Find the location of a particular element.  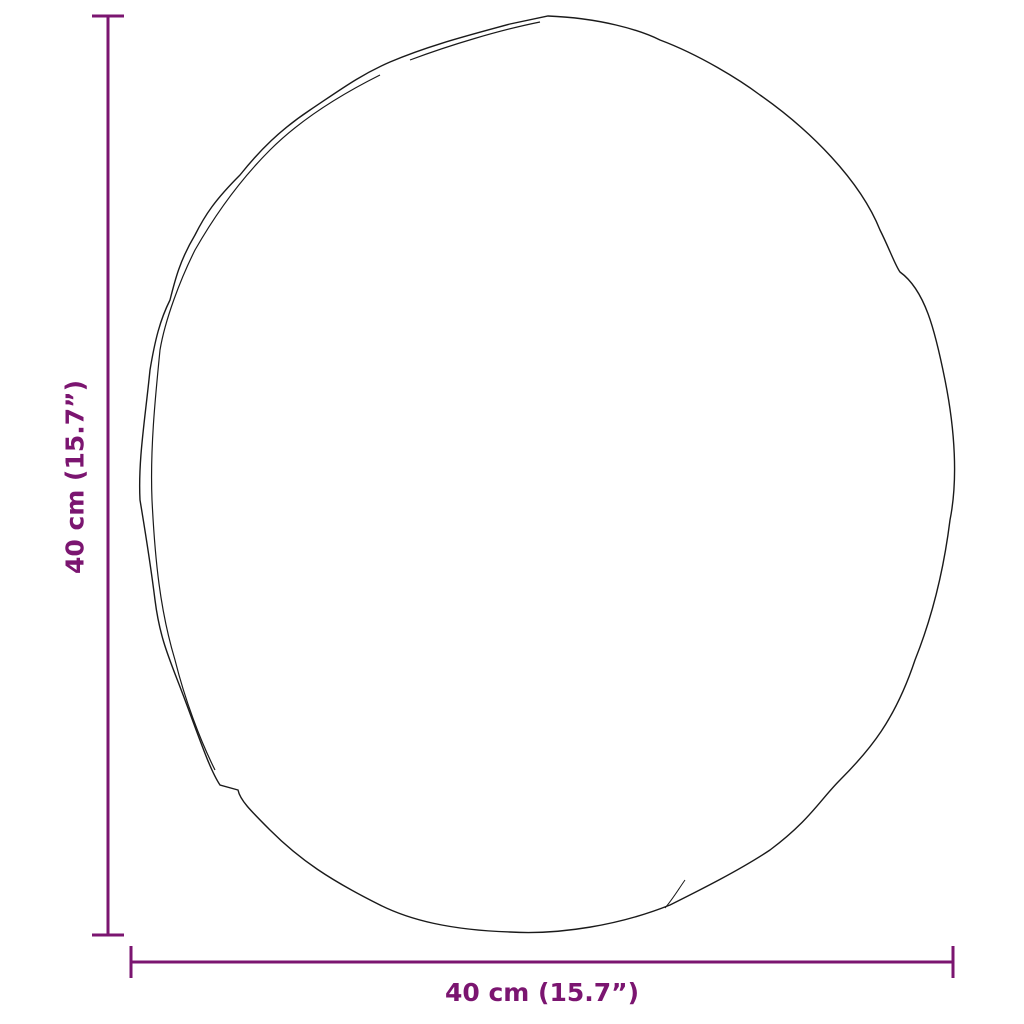

mirror-edge-reflection is located at coordinates (675, 894).